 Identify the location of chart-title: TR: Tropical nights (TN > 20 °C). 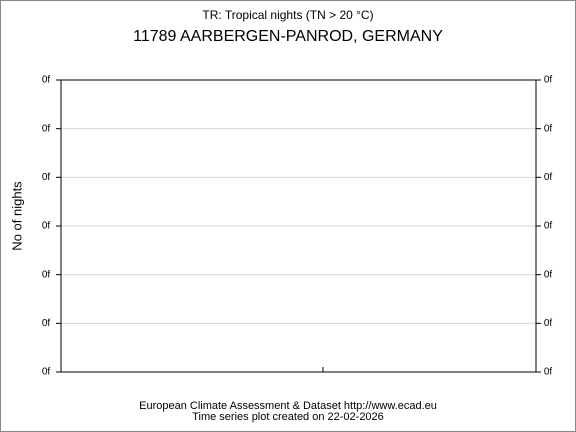
(287, 15).